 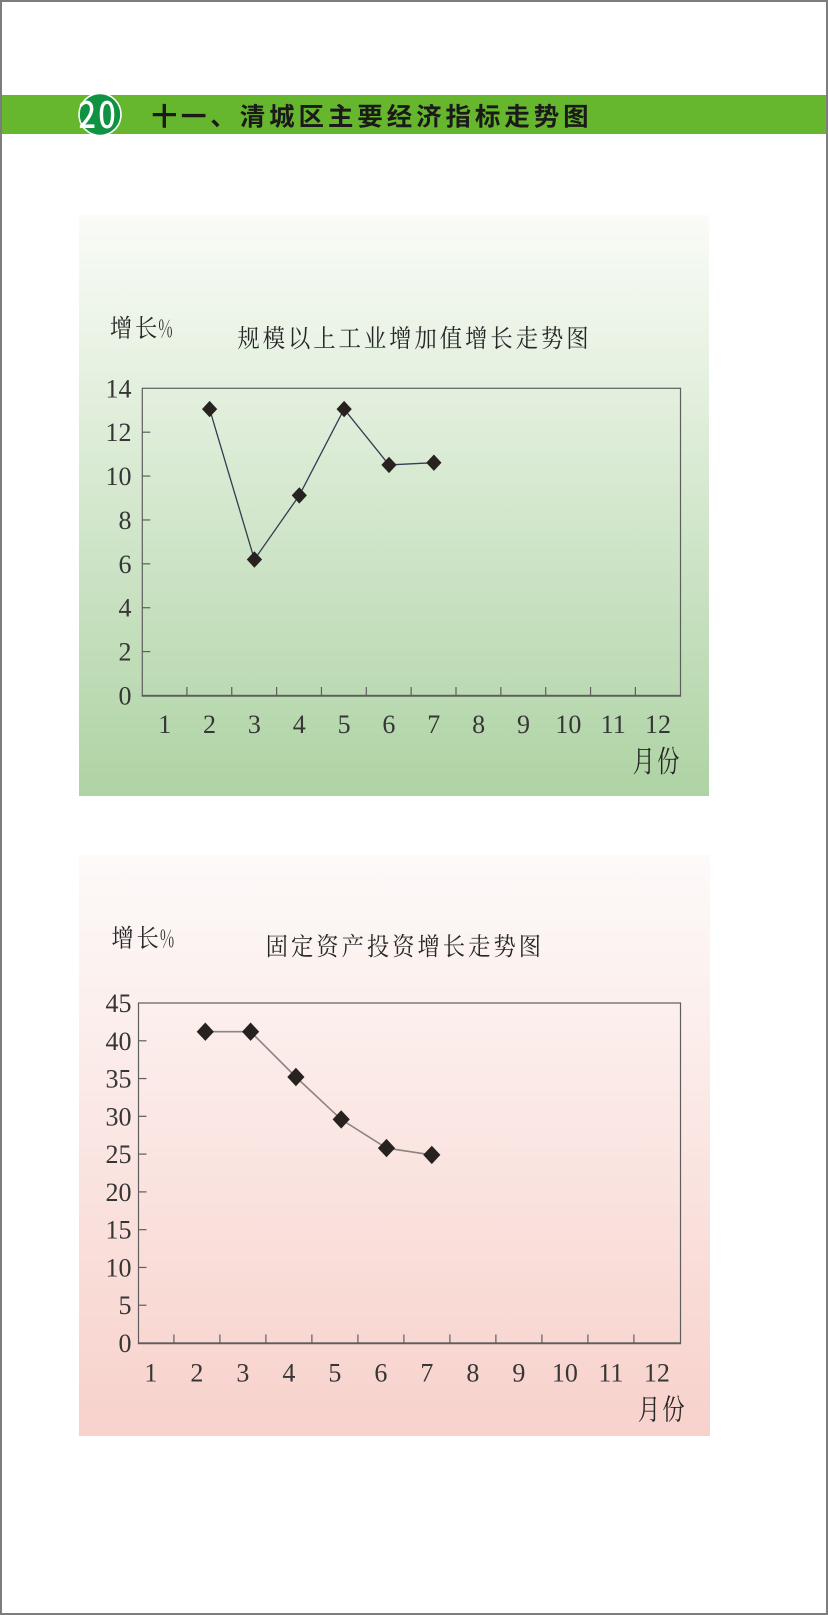 What do you see at coordinates (119, 1192) in the screenshot?
I see `svg-text: 20` at bounding box center [119, 1192].